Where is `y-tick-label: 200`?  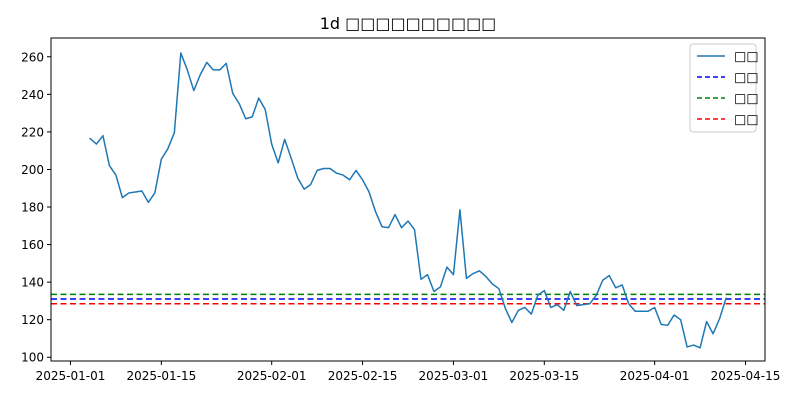 y-tick-label: 200 is located at coordinates (32, 170).